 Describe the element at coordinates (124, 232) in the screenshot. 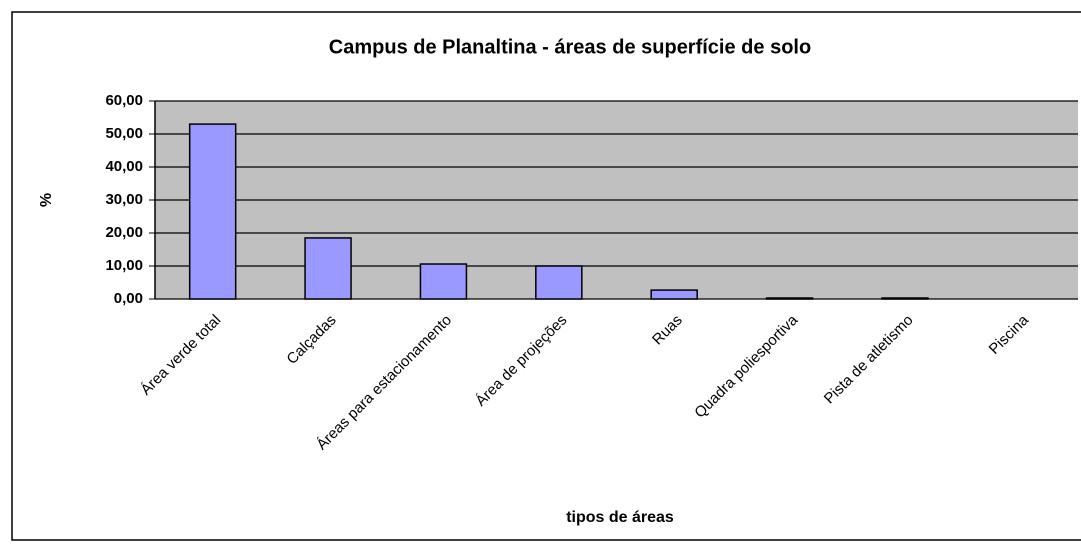

I see `y-tick-label: 20,00` at that location.